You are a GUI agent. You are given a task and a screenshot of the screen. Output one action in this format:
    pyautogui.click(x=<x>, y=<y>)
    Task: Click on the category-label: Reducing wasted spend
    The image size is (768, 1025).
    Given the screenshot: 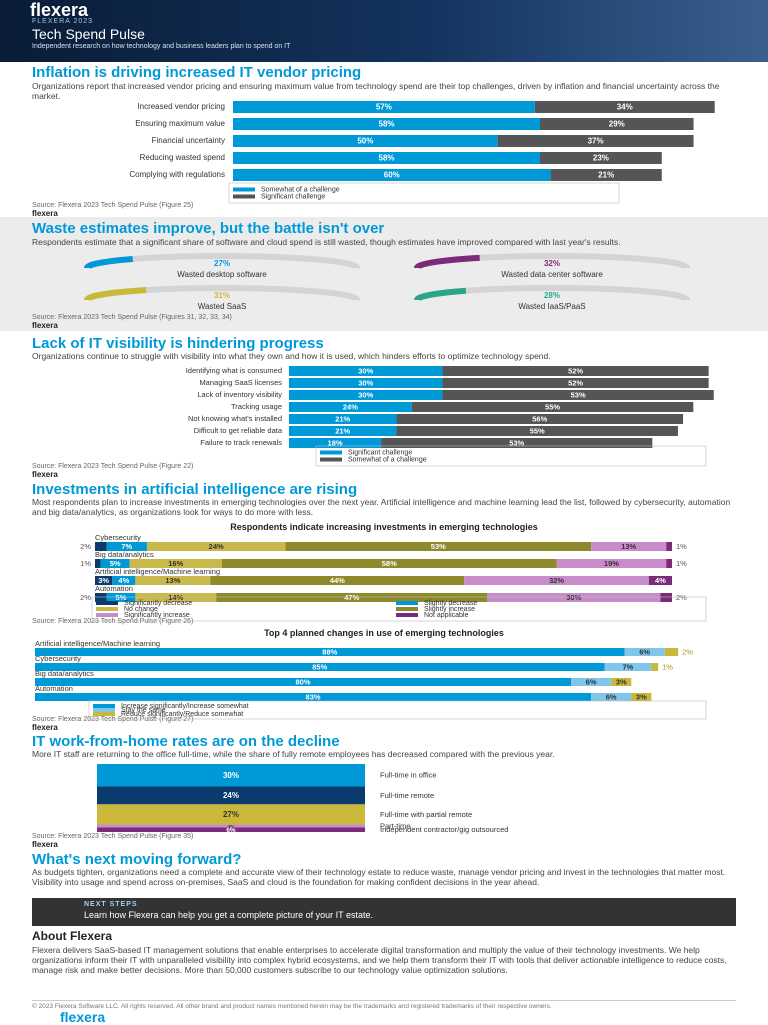 What is the action you would take?
    pyautogui.click(x=182, y=157)
    